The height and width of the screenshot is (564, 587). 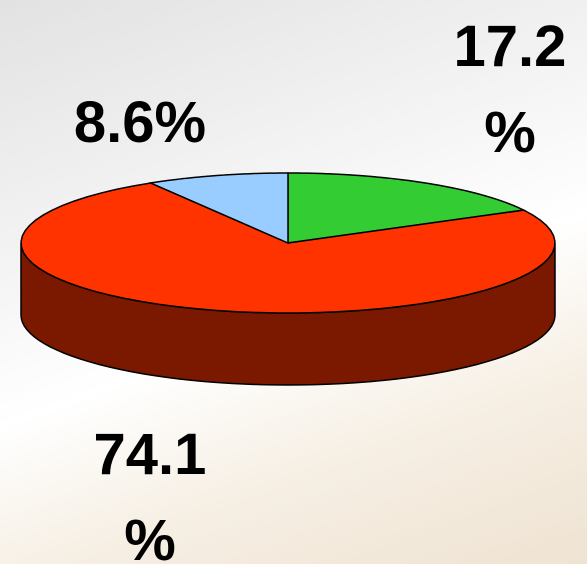 What do you see at coordinates (150, 493) in the screenshot?
I see `value-label: 74.1 %` at bounding box center [150, 493].